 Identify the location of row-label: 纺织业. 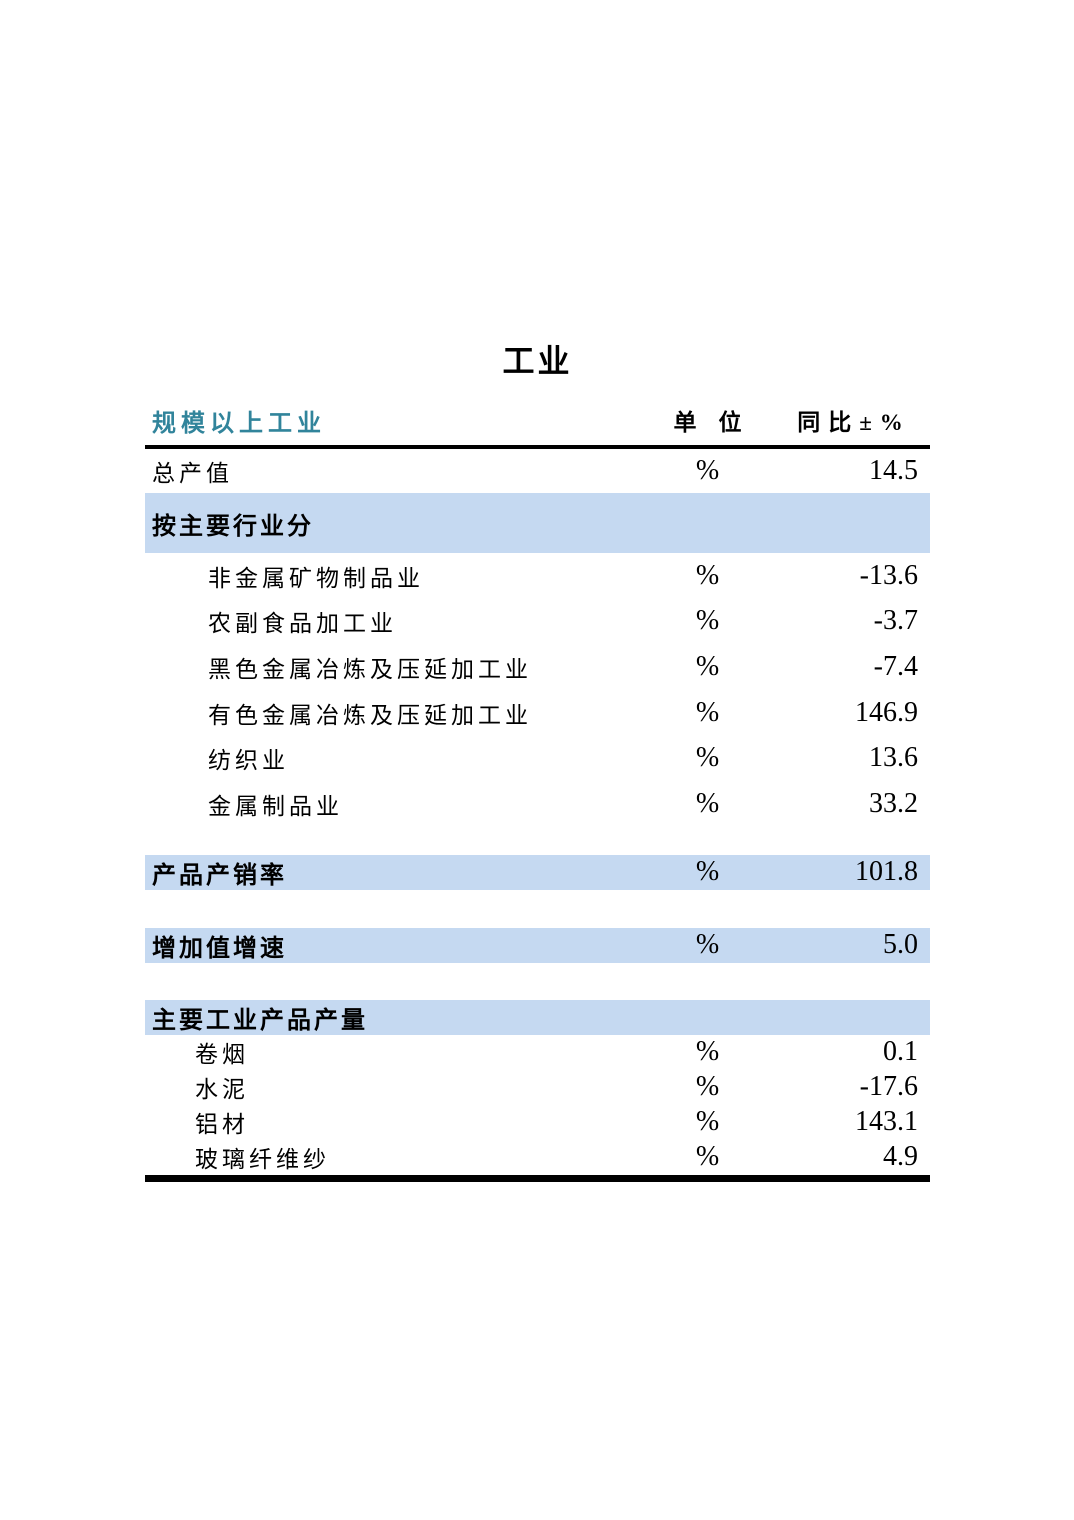
(248, 761).